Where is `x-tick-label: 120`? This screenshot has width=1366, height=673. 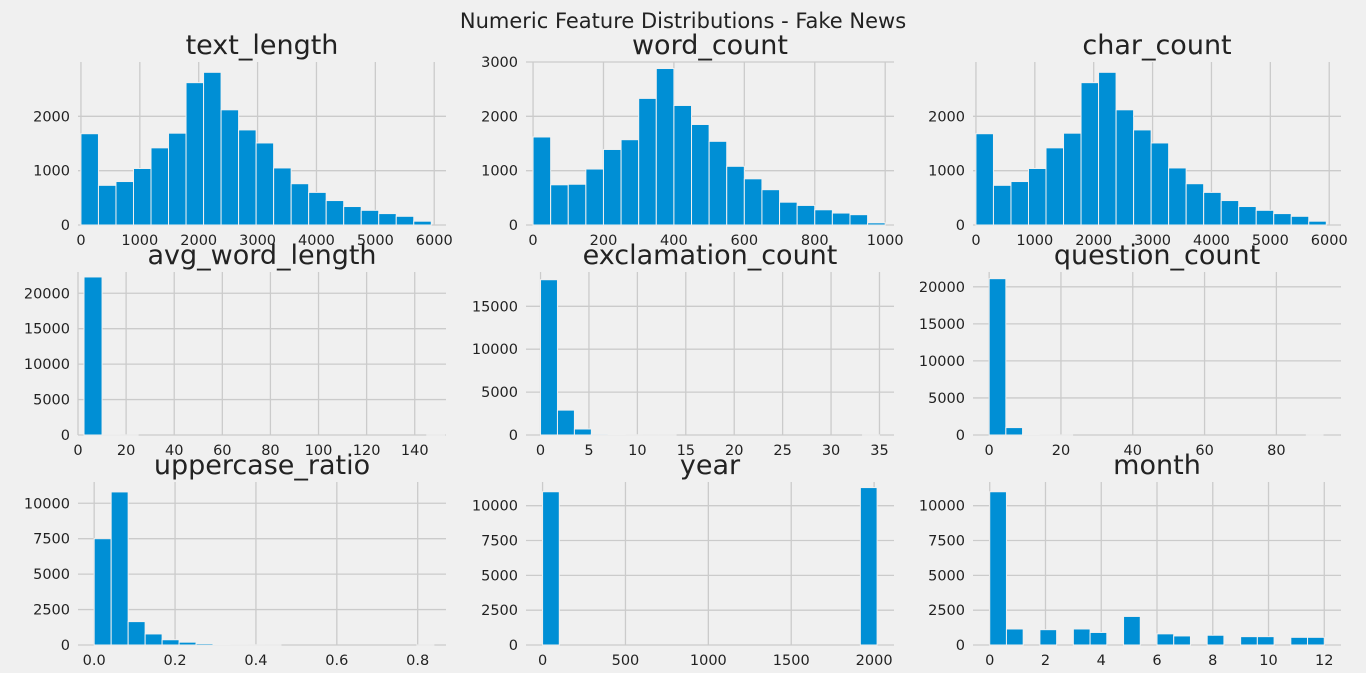 x-tick-label: 120 is located at coordinates (367, 451).